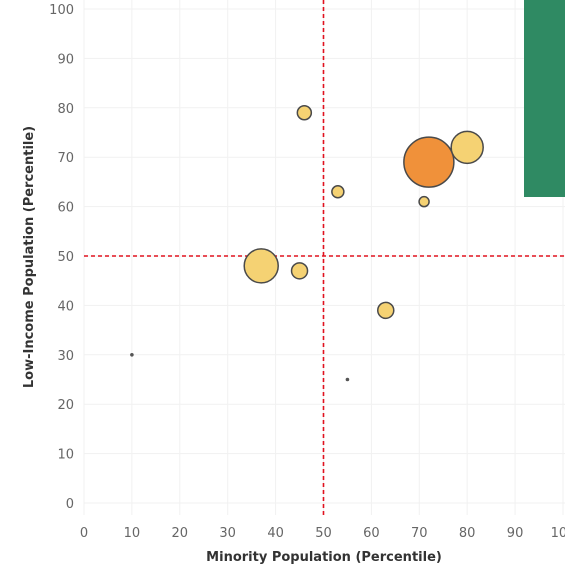  Describe the element at coordinates (132, 533) in the screenshot. I see `x-tick-label: 10` at that location.